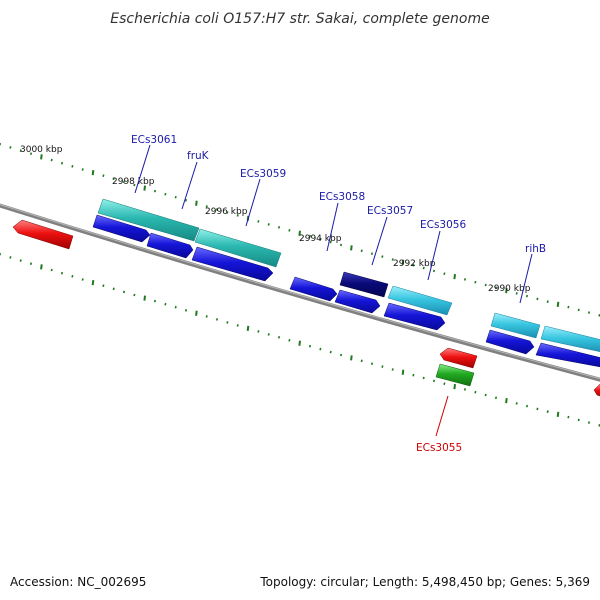 Image resolution: width=600 pixels, height=600 pixels. I want to click on gene-label-fruk: fruK, so click(198, 156).